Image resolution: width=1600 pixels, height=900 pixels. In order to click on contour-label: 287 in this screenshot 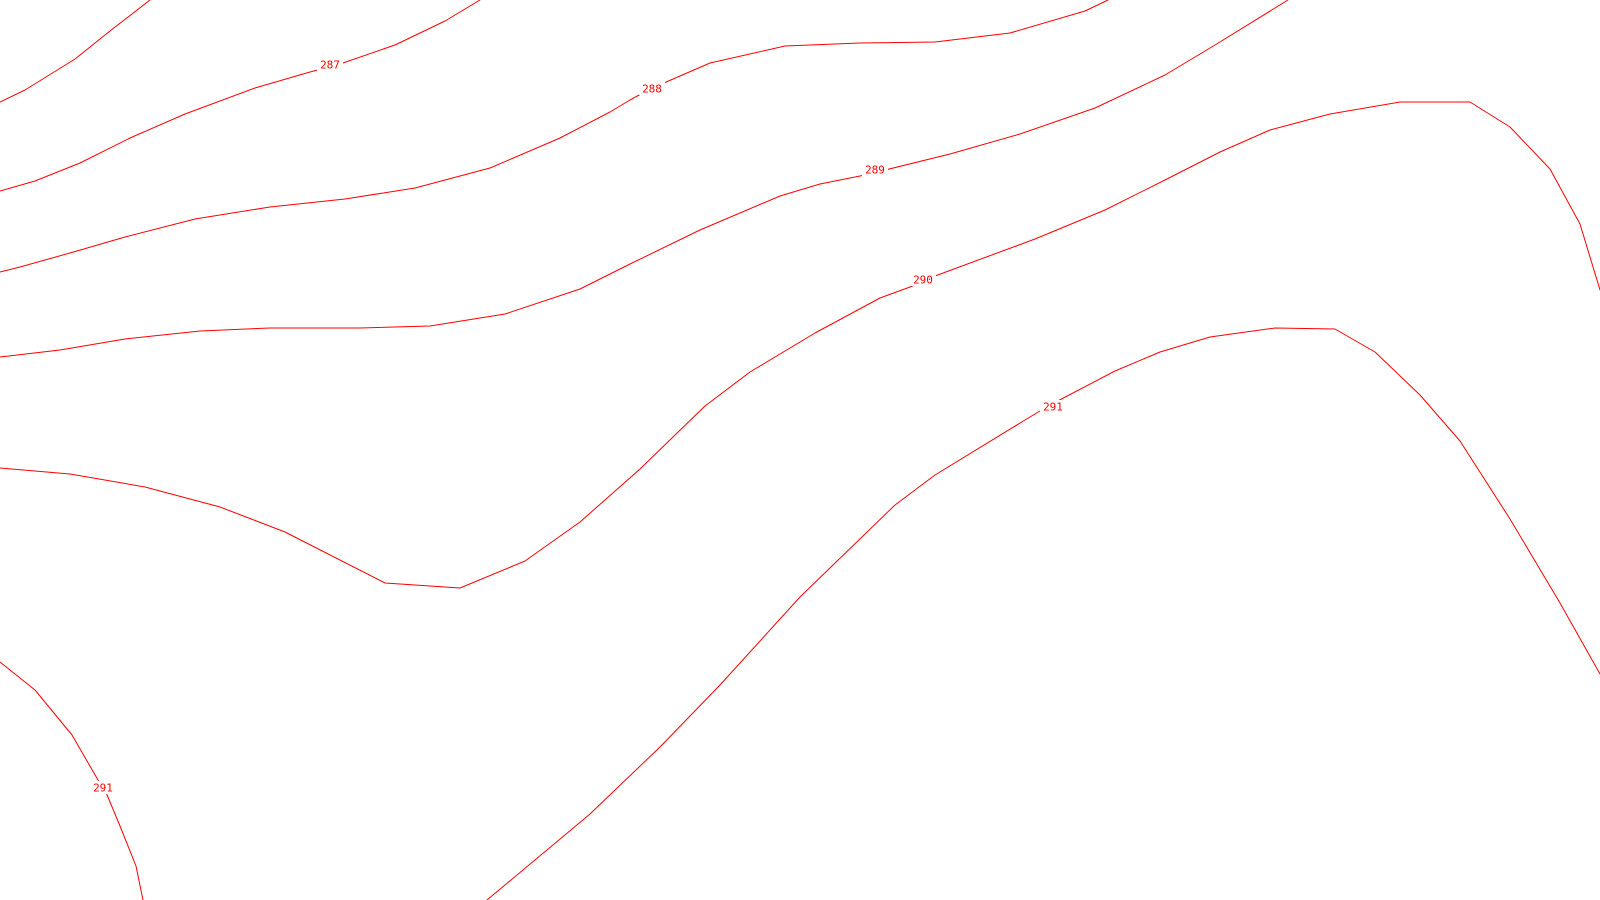, I will do `click(330, 65)`.